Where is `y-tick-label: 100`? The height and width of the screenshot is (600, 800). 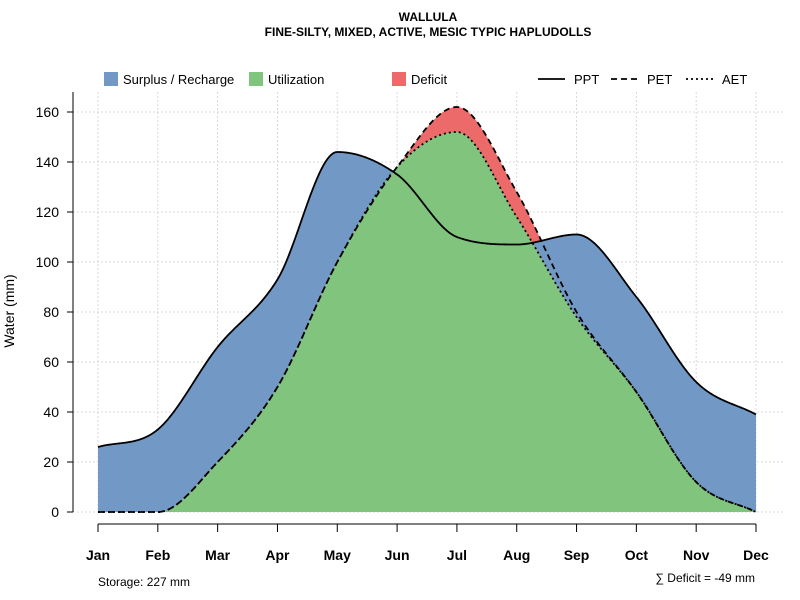 y-tick-label: 100 is located at coordinates (48, 262).